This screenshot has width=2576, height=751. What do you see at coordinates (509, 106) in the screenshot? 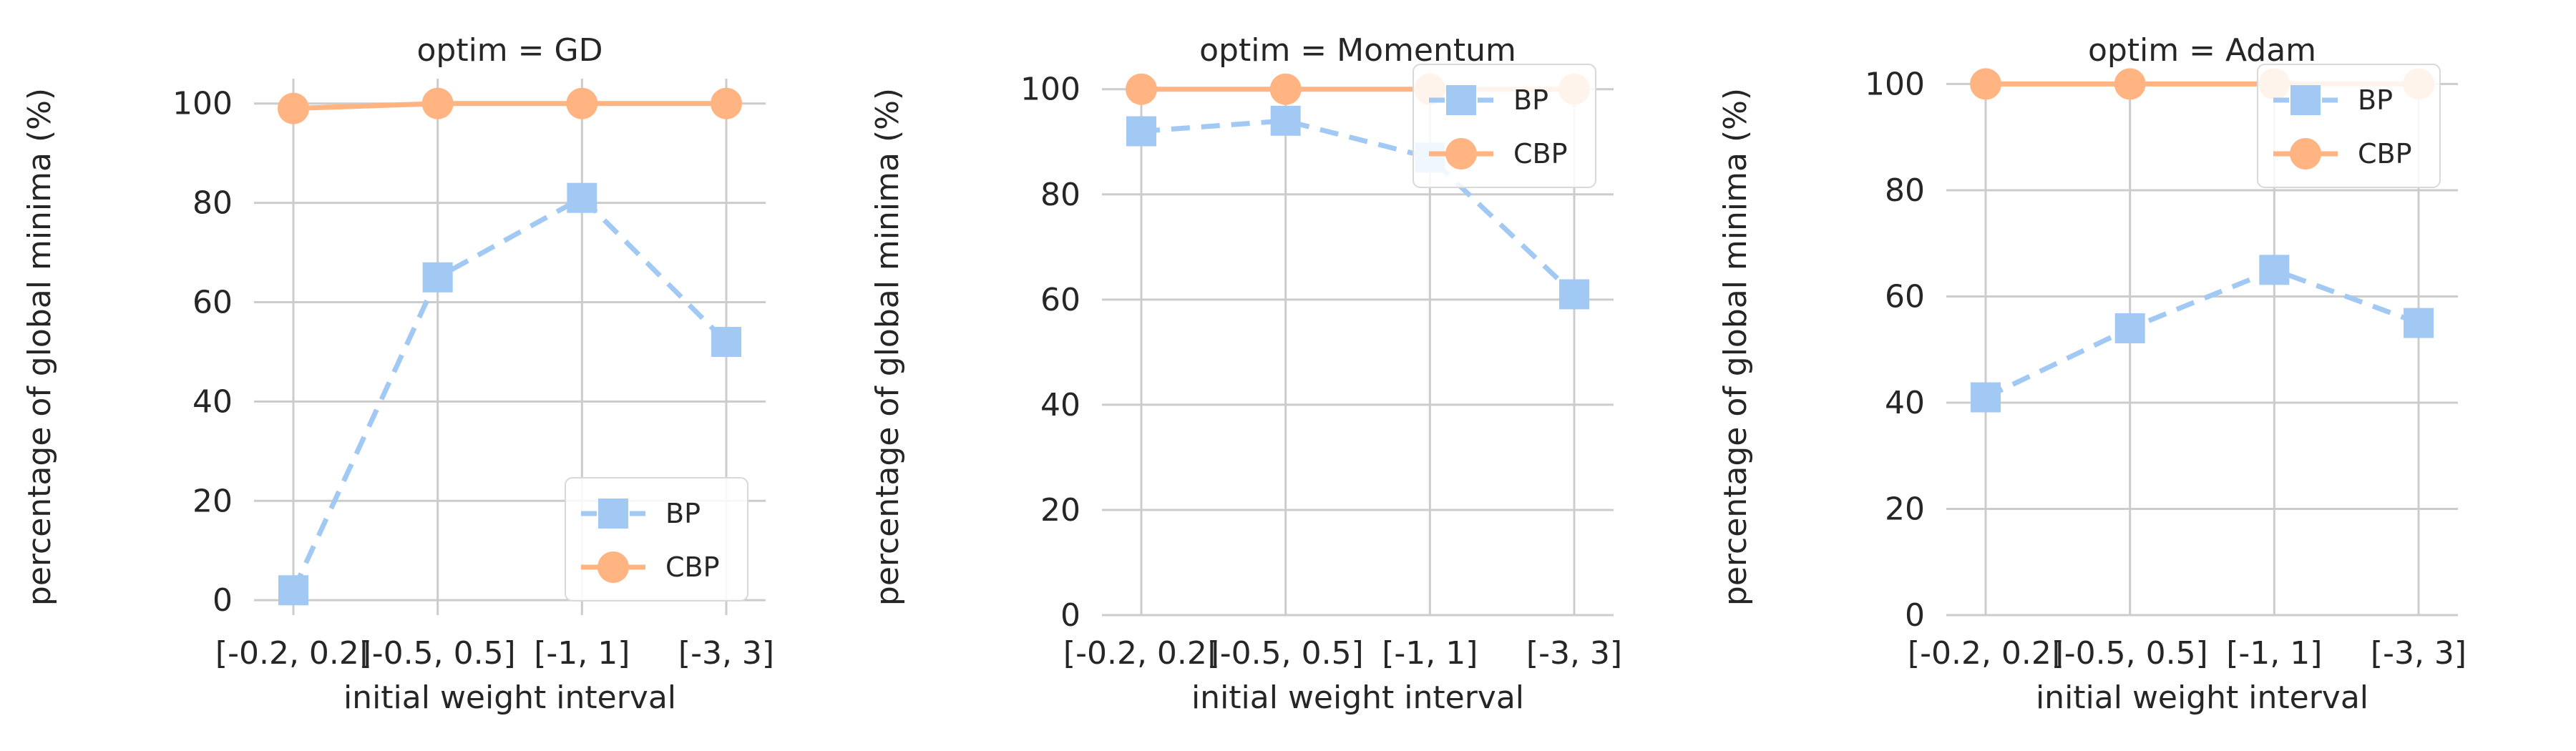
I see `series-line-cbp` at bounding box center [509, 106].